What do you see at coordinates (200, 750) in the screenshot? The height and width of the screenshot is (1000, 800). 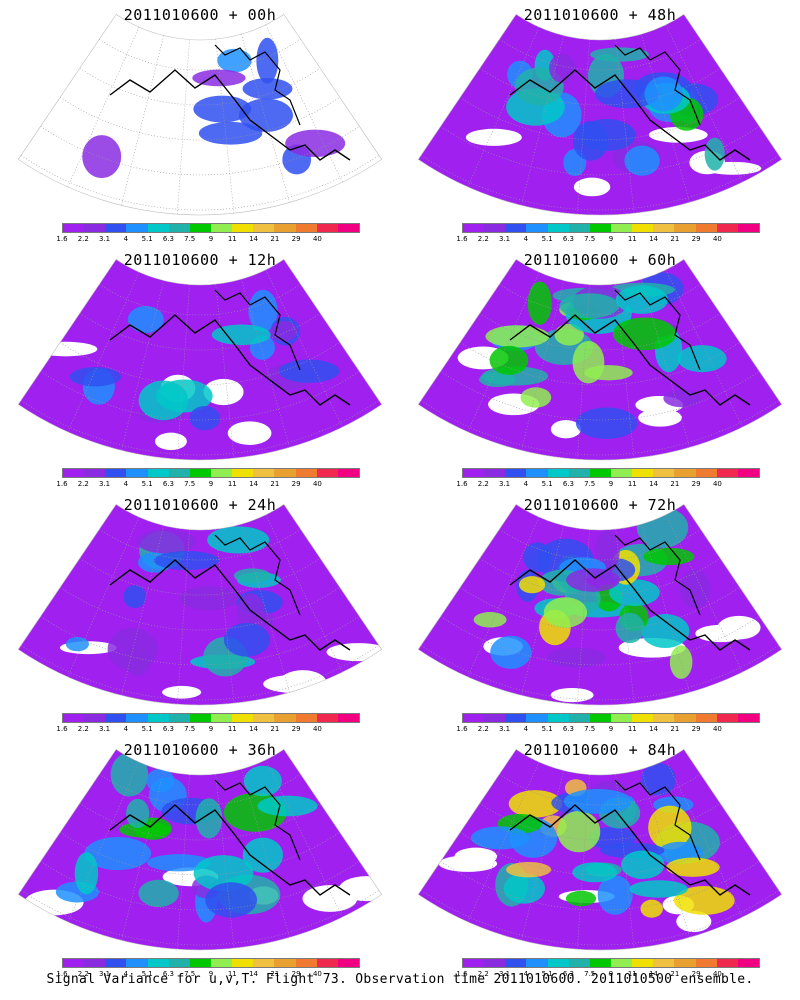 I see `panel-title: 2011010600 + 36h` at bounding box center [200, 750].